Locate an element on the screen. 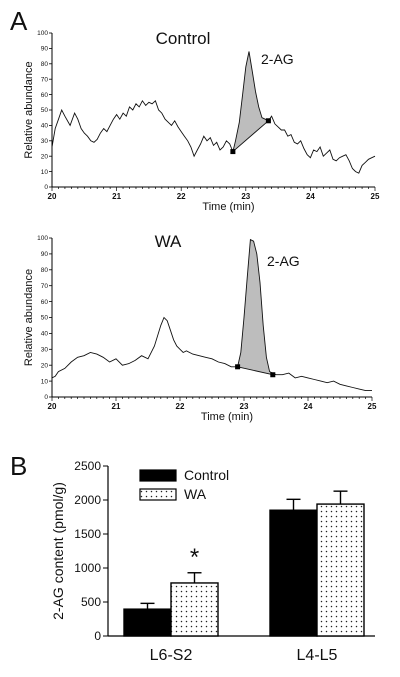  y-tick-label: 2000 is located at coordinates (87, 500).